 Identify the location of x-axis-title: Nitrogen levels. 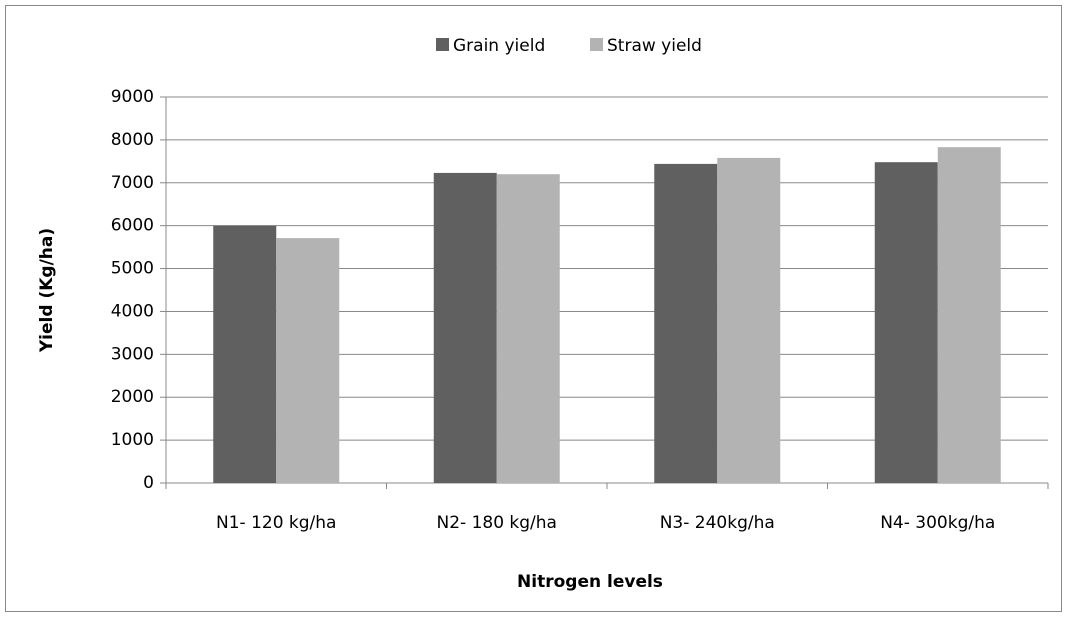
(590, 582).